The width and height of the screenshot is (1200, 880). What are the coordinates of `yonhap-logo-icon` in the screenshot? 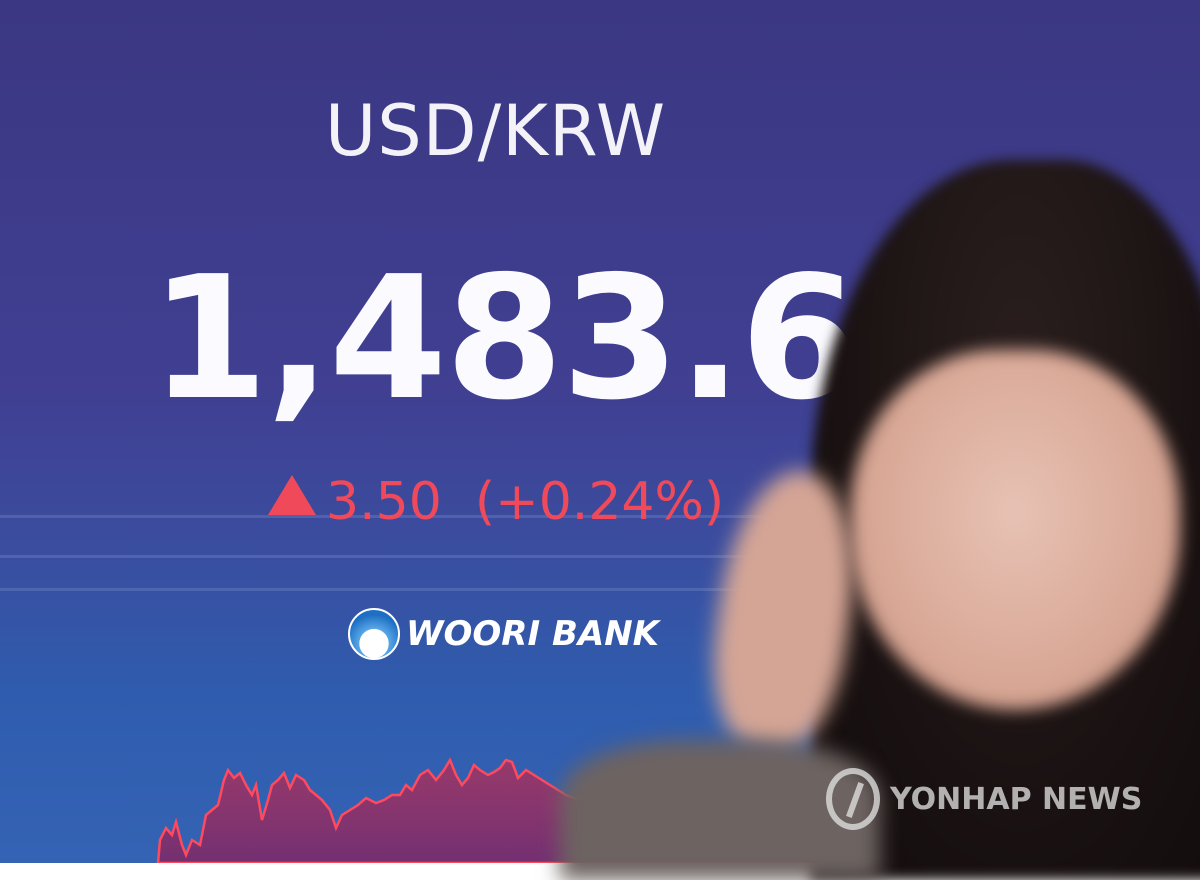 It's located at (853, 799).